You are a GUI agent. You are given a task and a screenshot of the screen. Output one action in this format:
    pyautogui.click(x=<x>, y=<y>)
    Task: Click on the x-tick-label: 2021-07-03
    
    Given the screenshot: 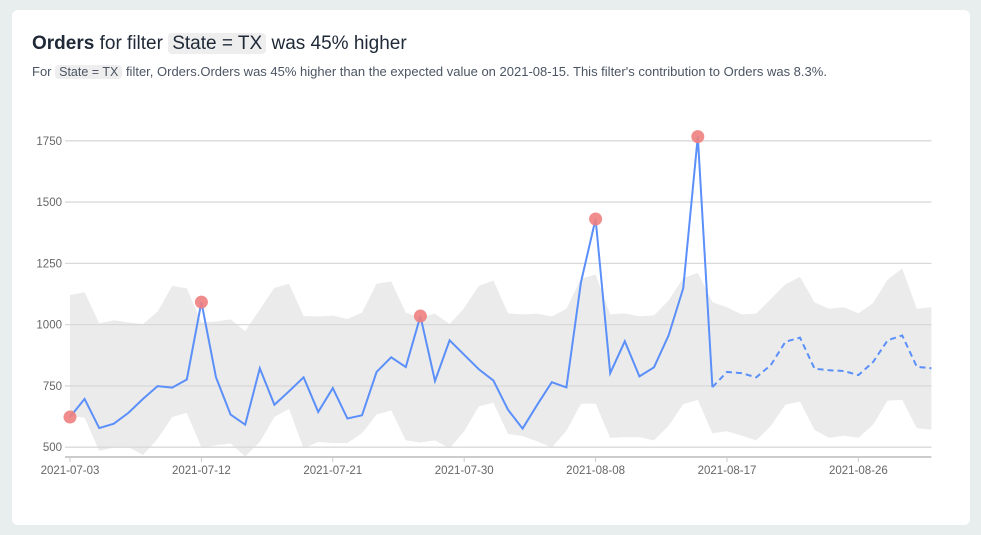 What is the action you would take?
    pyautogui.click(x=70, y=471)
    